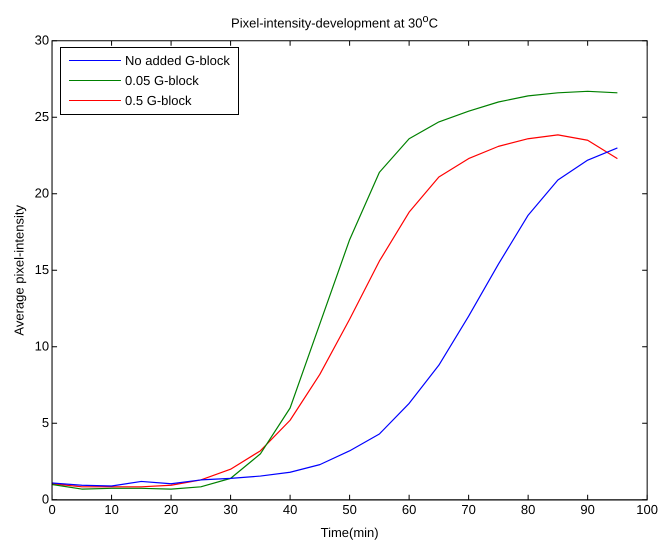 The width and height of the screenshot is (667, 551). I want to click on y-axis-title: Average pixel-intensity, so click(18, 270).